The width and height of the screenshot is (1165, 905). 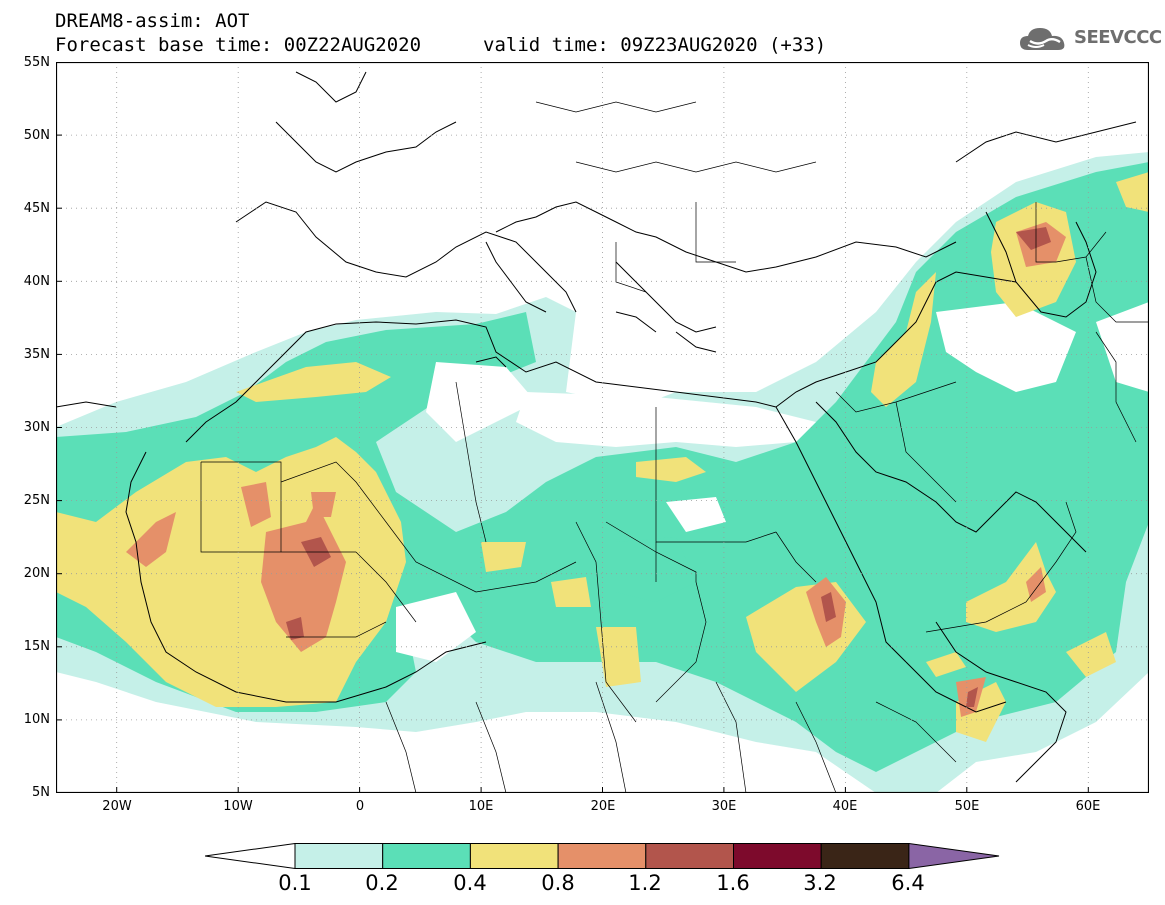 I want to click on seevccc-logo: SEEVCCC, so click(x=1090, y=39).